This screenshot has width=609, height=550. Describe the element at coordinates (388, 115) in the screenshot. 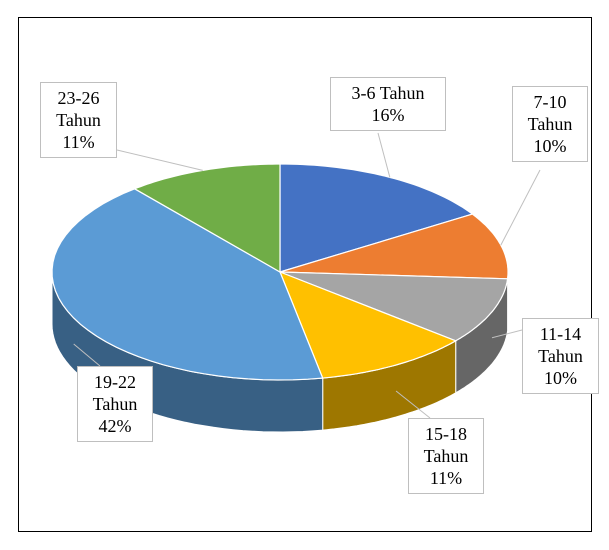

I see `value-label: 16%` at that location.